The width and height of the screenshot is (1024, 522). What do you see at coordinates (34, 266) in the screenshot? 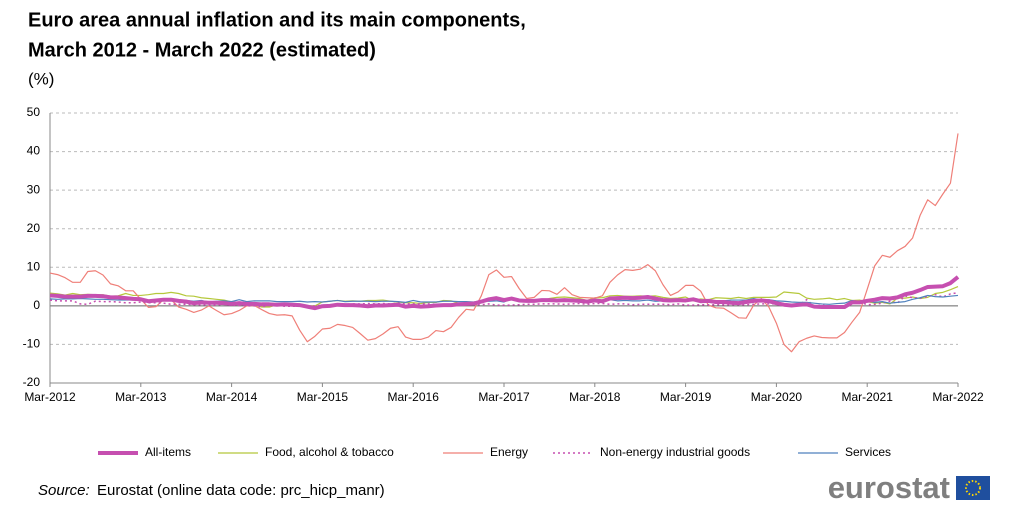
I see `y-tick-label: 10` at bounding box center [34, 266].